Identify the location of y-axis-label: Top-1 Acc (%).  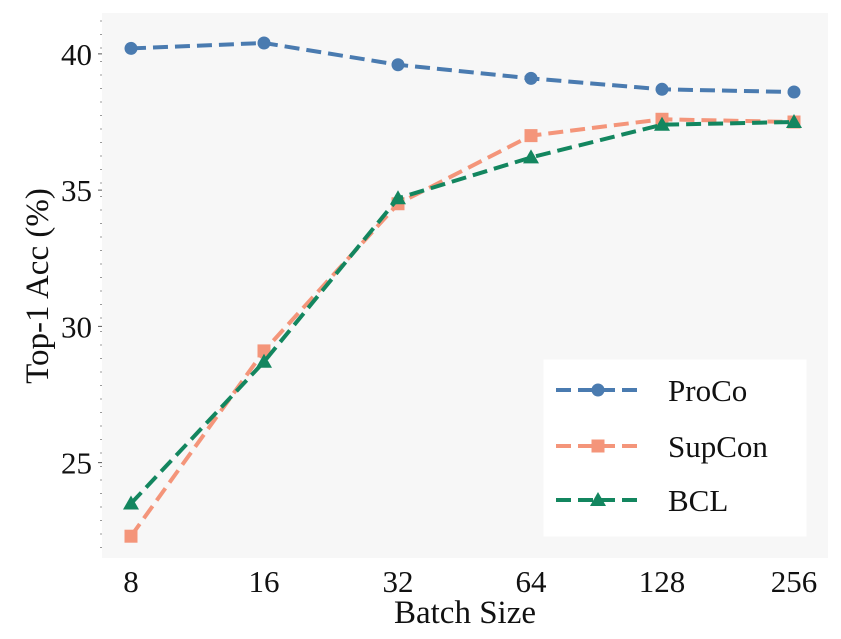
(38, 286).